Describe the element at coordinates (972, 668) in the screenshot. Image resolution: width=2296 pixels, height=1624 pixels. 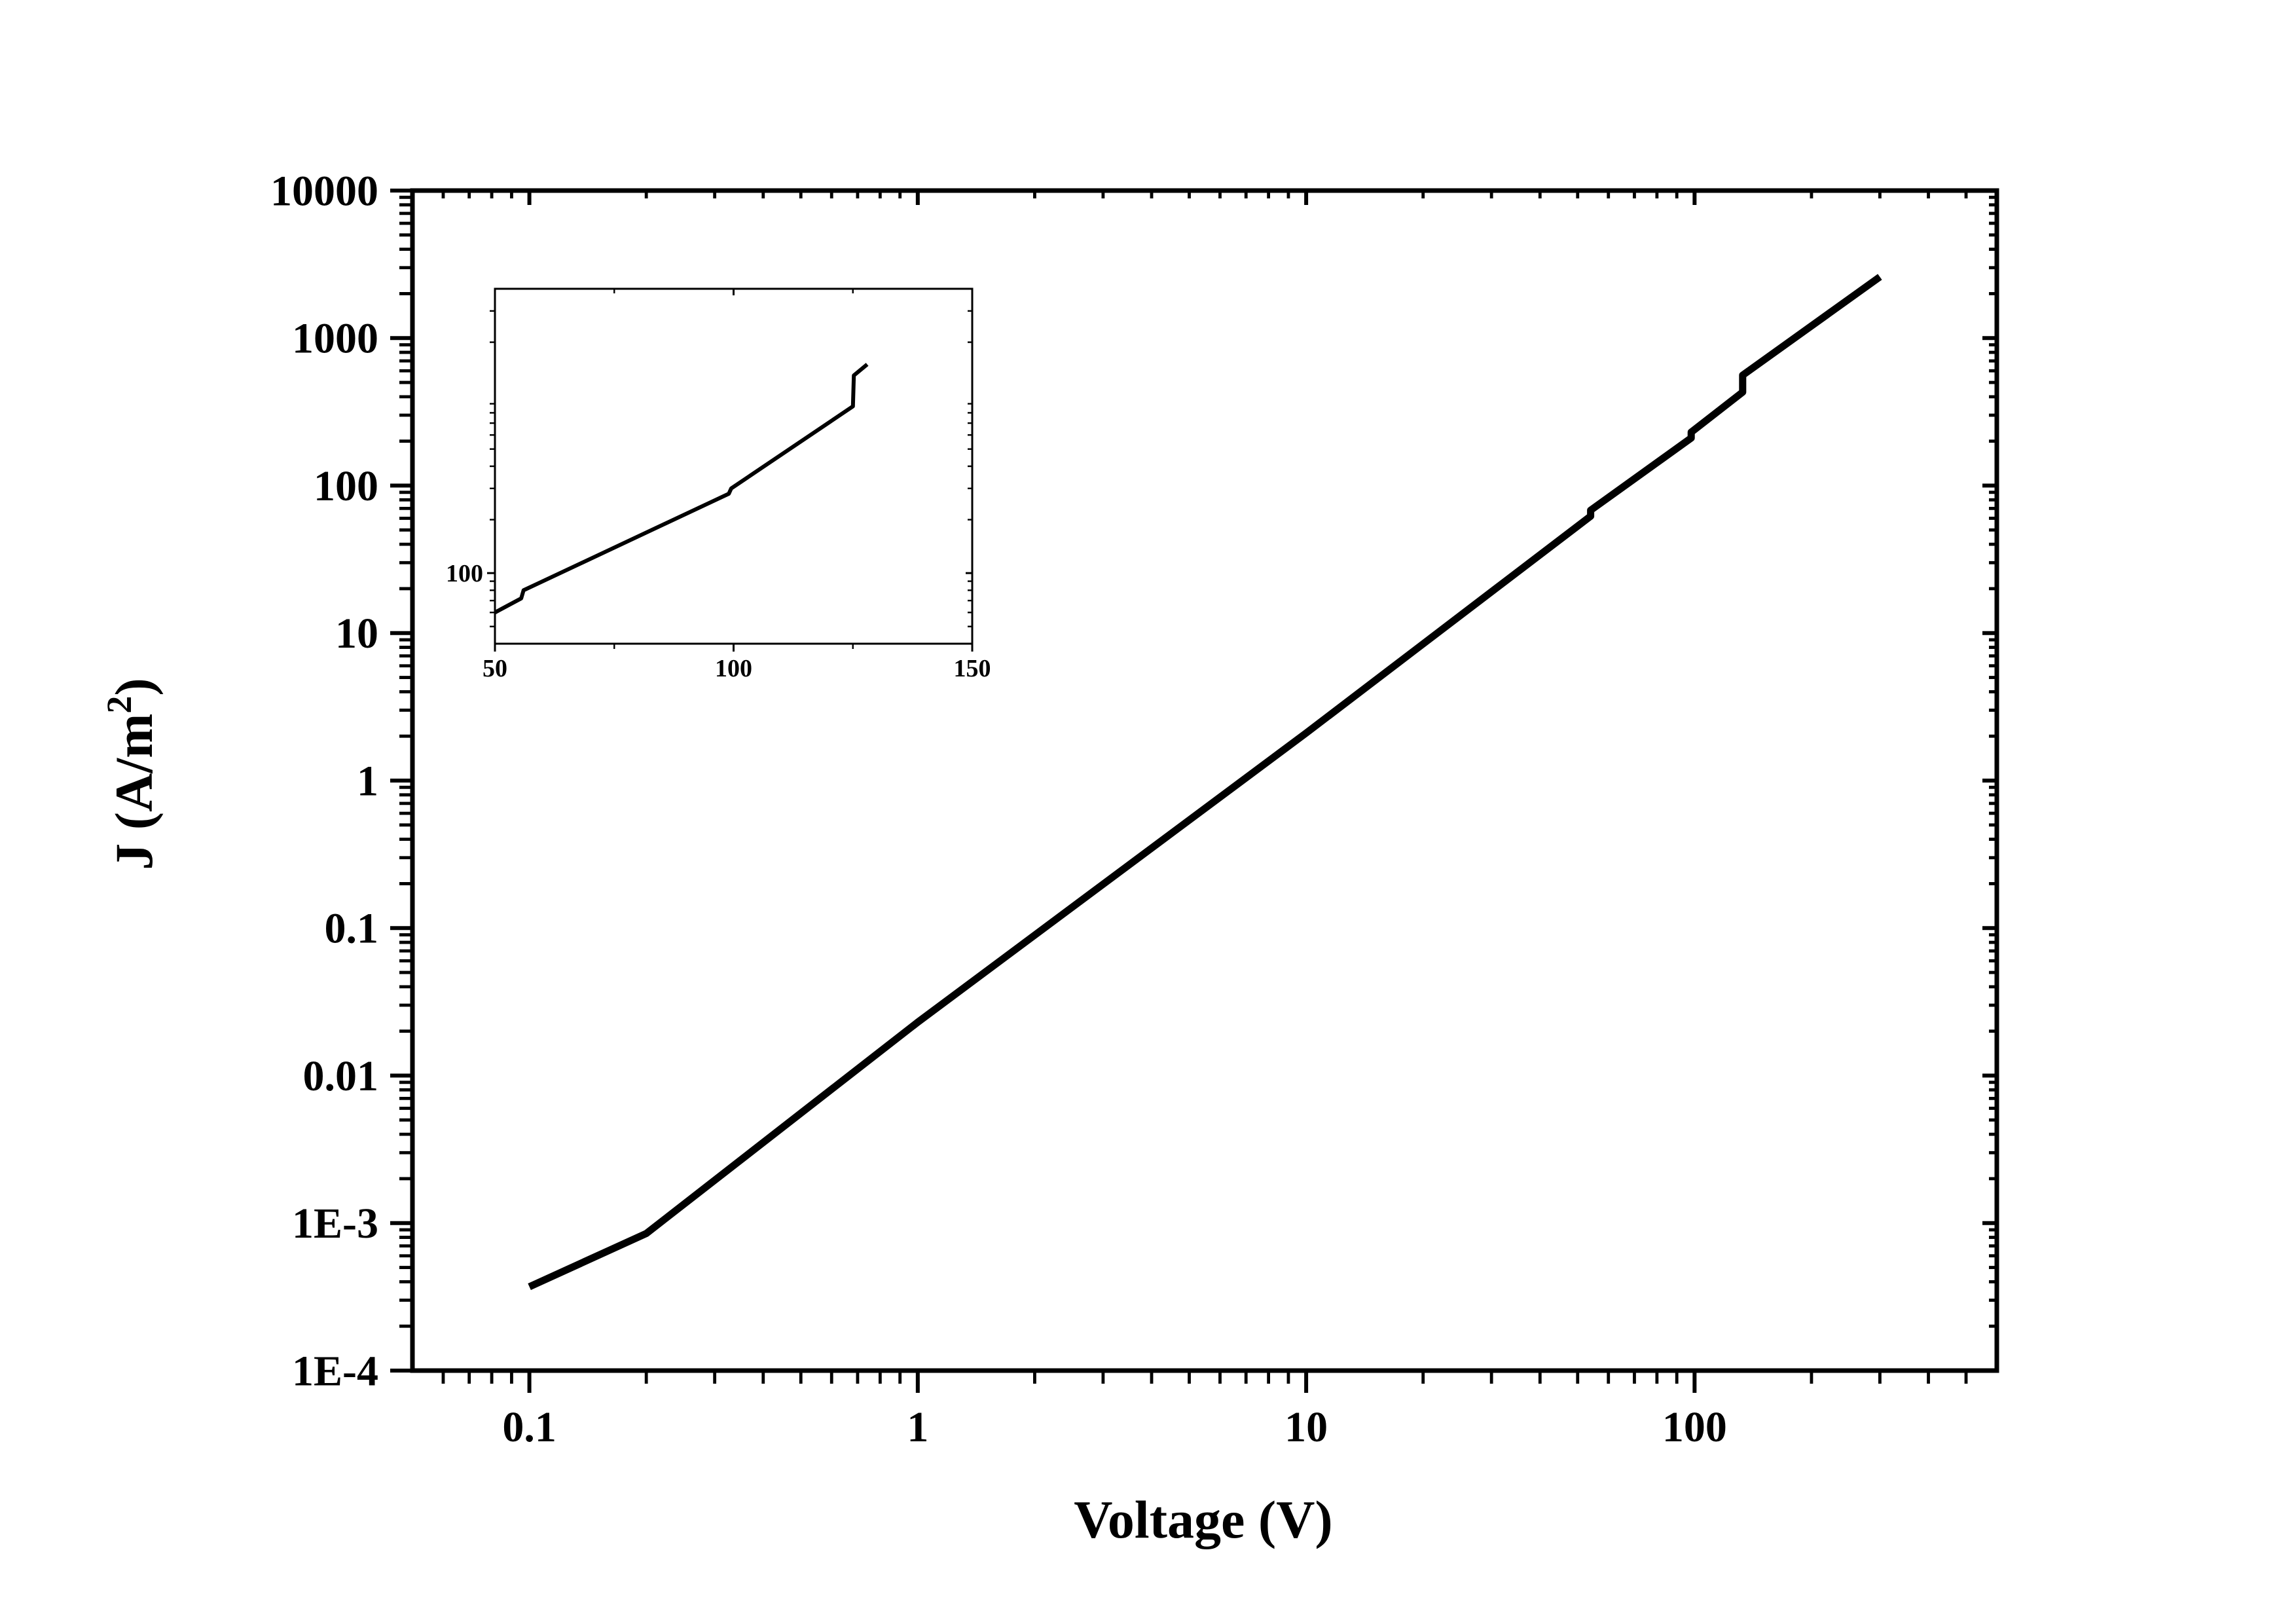
I see `inset-x-tick-label: 150` at that location.